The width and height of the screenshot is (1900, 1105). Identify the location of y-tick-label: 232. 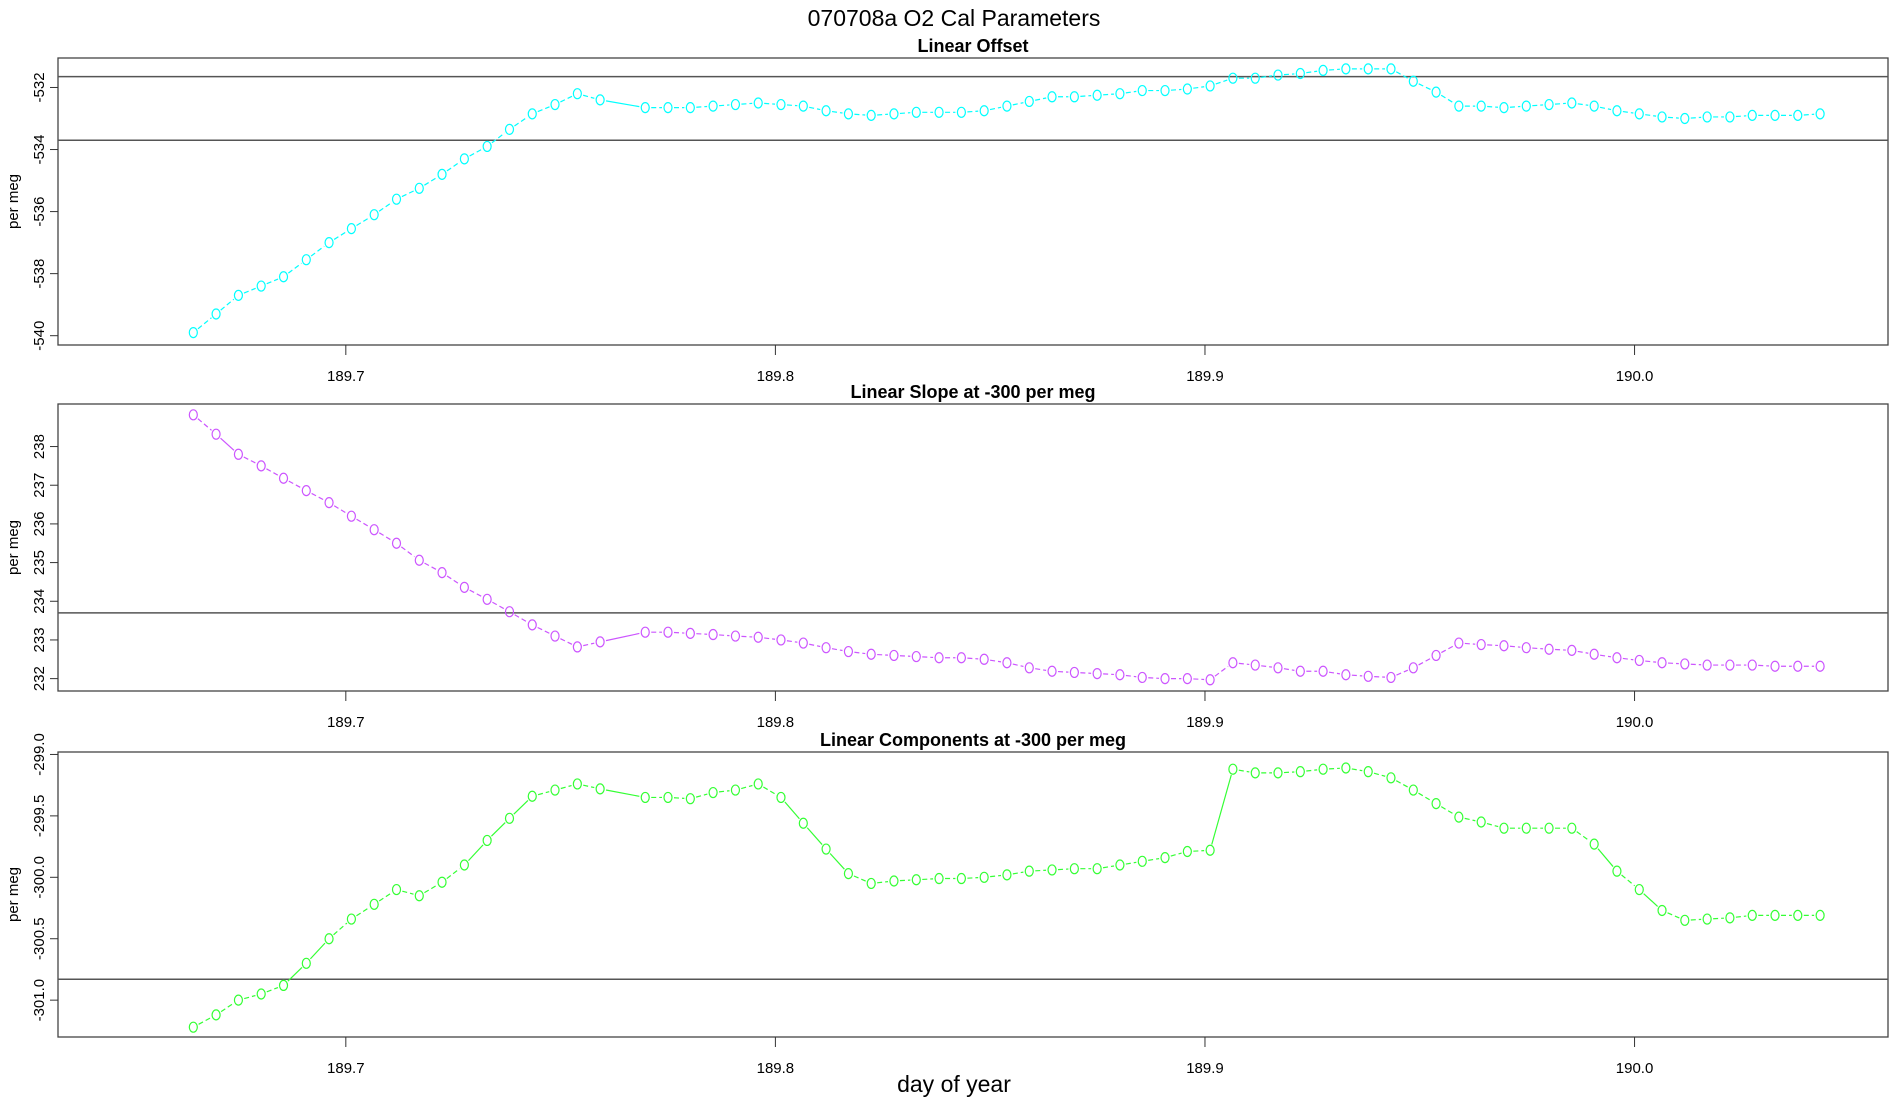
(39, 678).